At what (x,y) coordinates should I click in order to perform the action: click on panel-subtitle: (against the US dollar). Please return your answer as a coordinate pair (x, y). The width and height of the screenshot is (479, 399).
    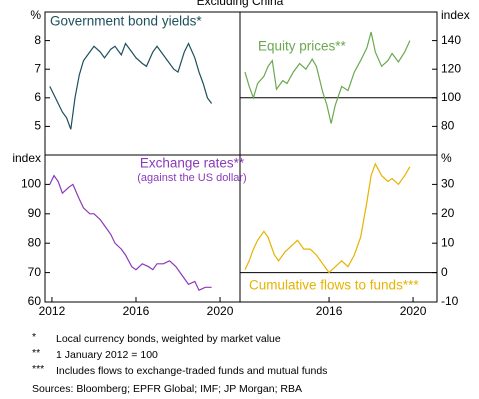
    Looking at the image, I should click on (191, 178).